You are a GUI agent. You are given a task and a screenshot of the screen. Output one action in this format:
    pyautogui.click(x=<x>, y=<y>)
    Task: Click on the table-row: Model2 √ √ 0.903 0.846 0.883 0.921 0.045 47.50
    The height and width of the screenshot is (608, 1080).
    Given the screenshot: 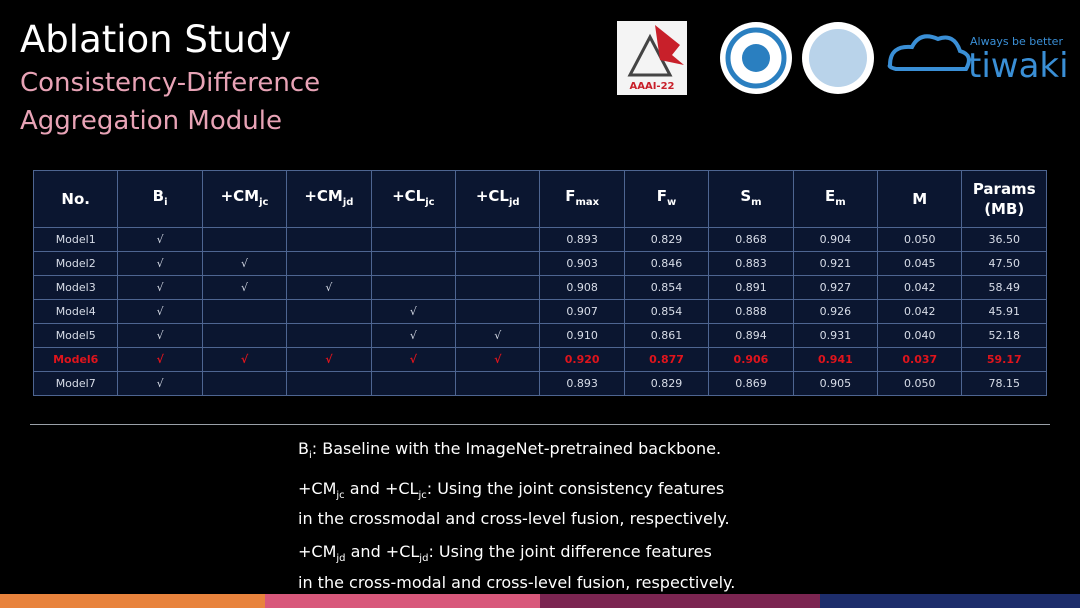 What is the action you would take?
    pyautogui.click(x=539, y=263)
    